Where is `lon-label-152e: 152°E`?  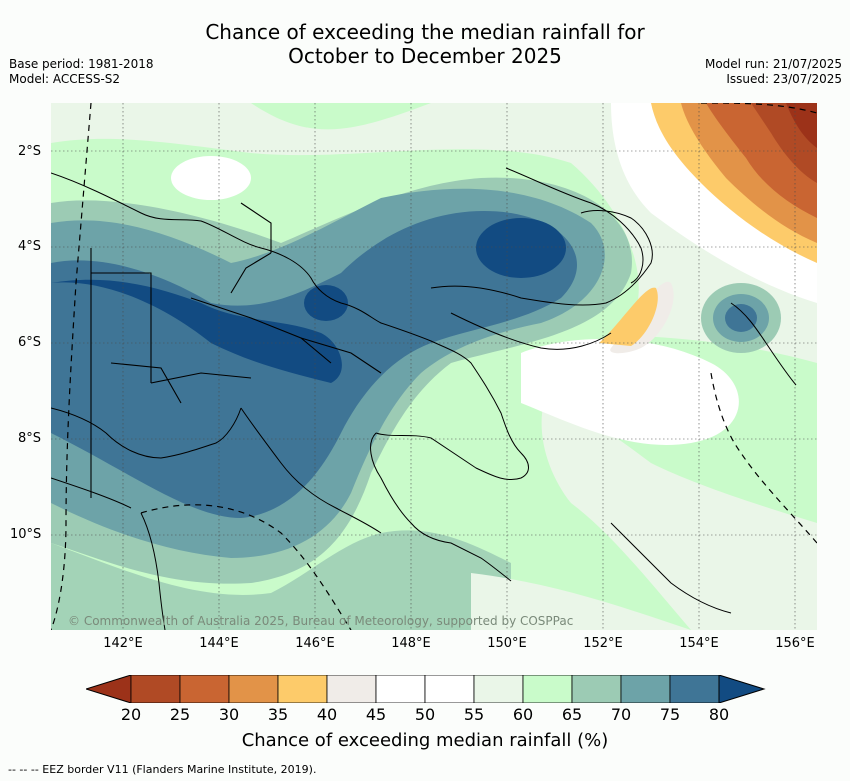
lon-label-152e: 152°E is located at coordinates (603, 643).